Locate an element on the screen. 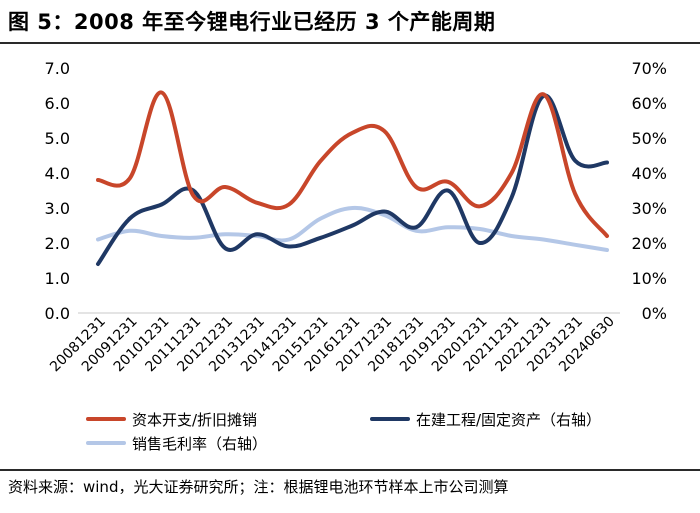  right-axis-tick-label: 20% is located at coordinates (649, 243).